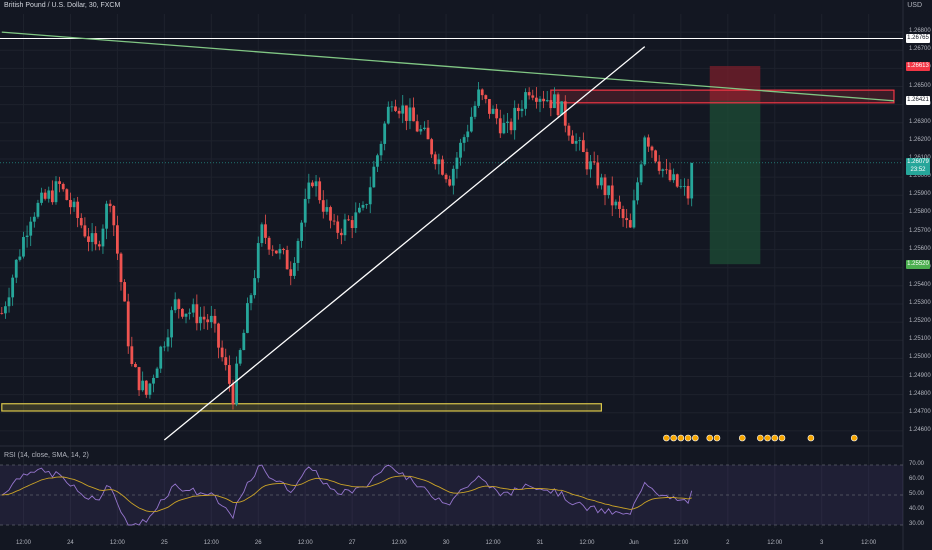 This screenshot has height=550, width=932. I want to click on x-tick-label: 3, so click(822, 543).